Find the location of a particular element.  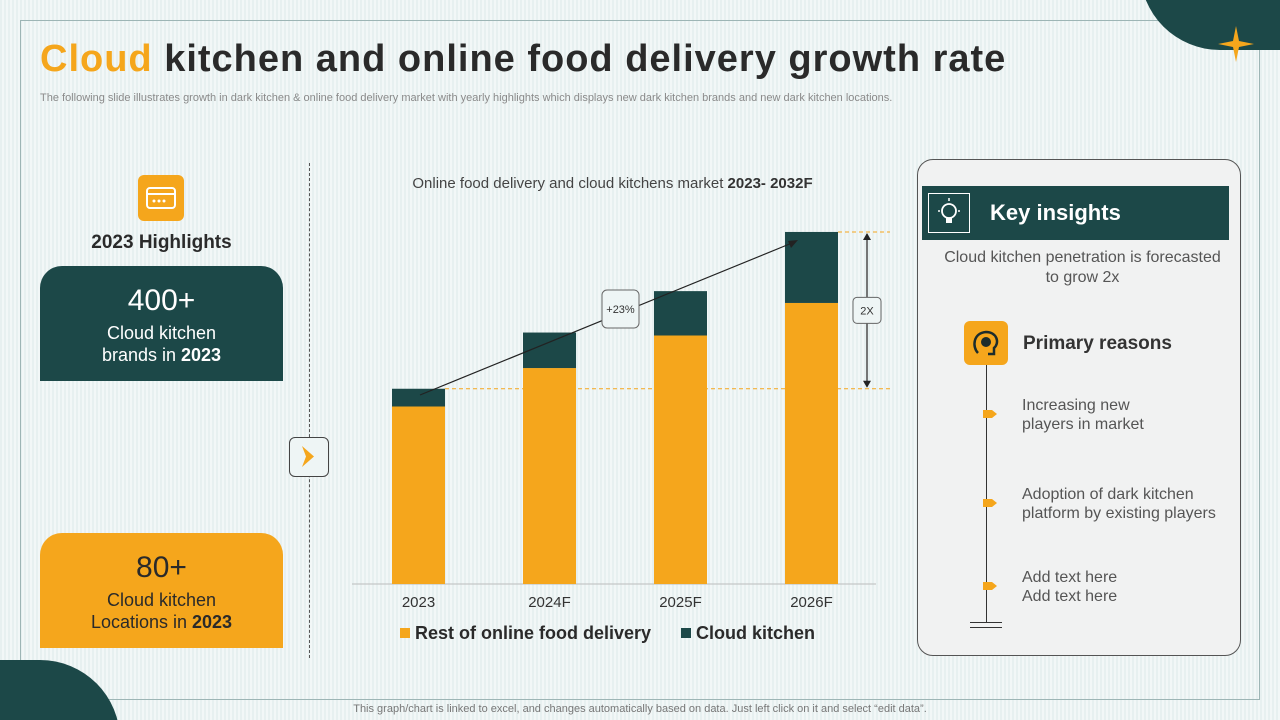

highlights-heading: 2023 Highlights is located at coordinates (161, 242).